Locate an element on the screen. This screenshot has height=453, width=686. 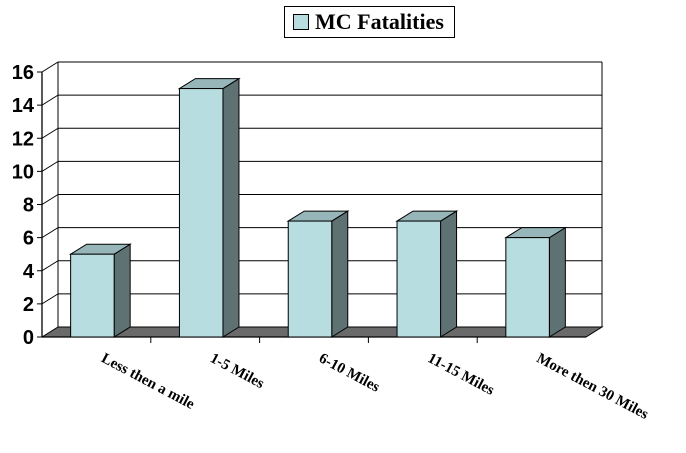
y-tick-label: 6 is located at coordinates (28, 239).